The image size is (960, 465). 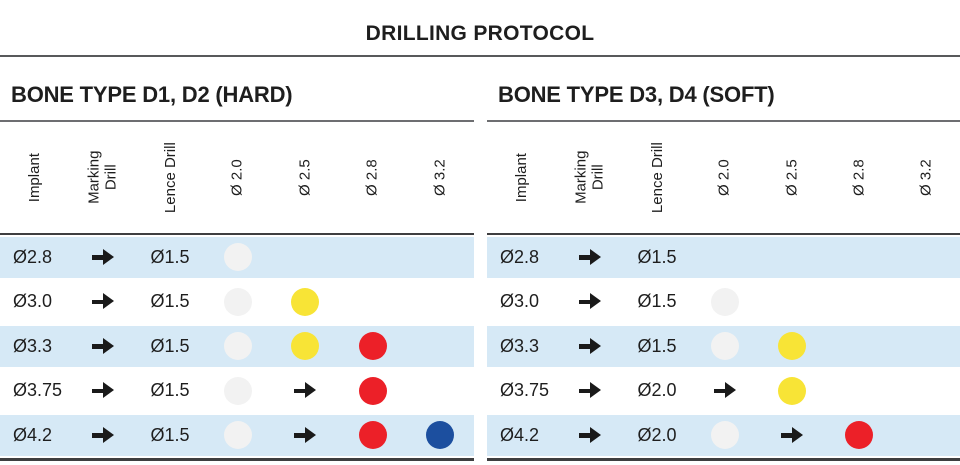 What do you see at coordinates (520, 301) in the screenshot?
I see `implant-size: Ø3.0` at bounding box center [520, 301].